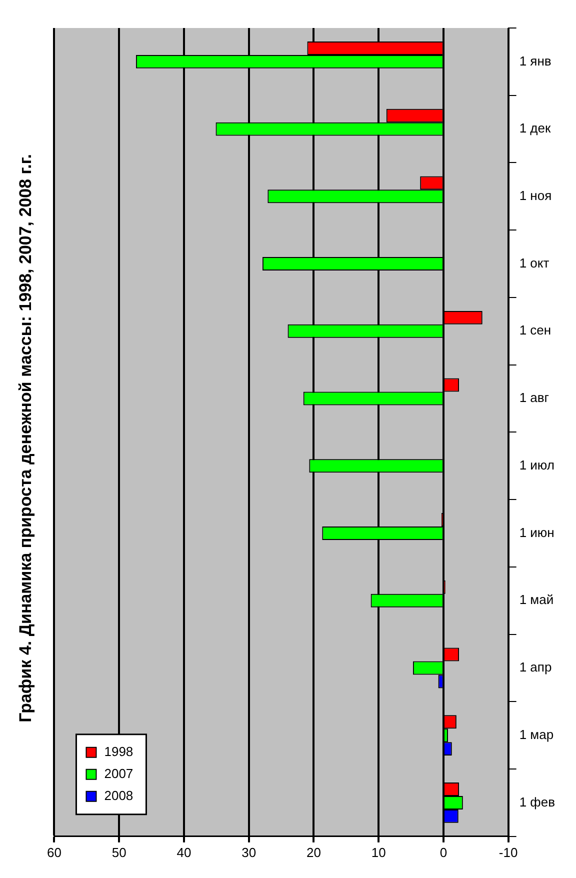 This screenshot has width=576, height=878. Describe the element at coordinates (54, 852) in the screenshot. I see `x-tick-label: 60` at that location.